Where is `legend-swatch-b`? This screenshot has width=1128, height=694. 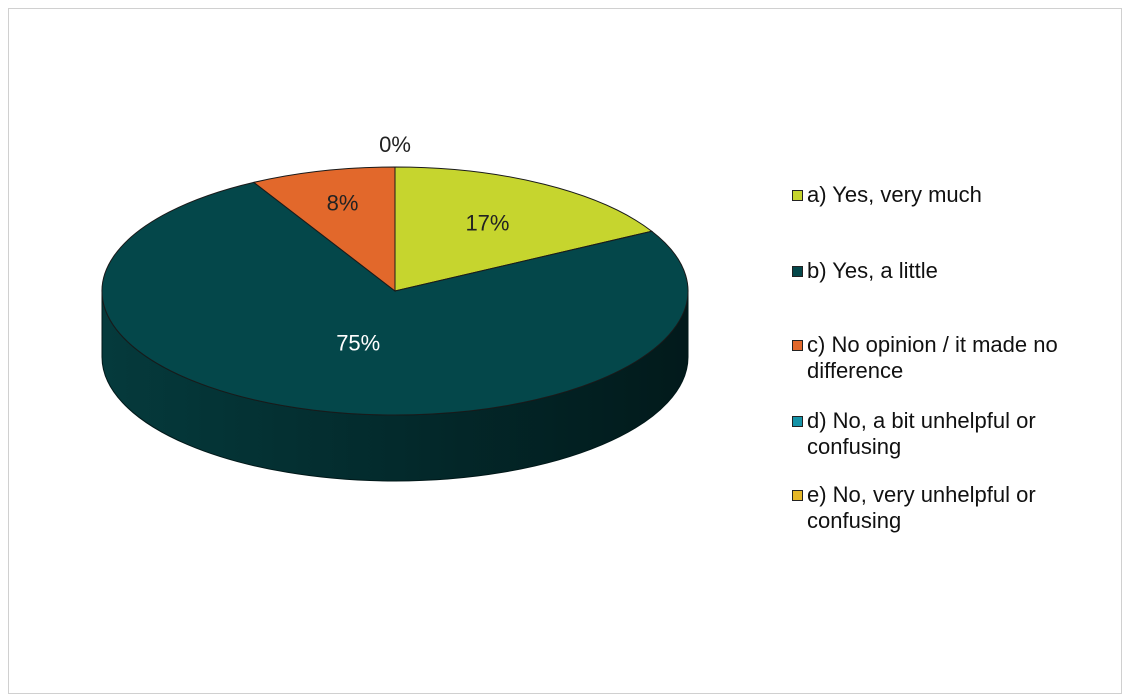
legend-swatch-b is located at coordinates (797, 271).